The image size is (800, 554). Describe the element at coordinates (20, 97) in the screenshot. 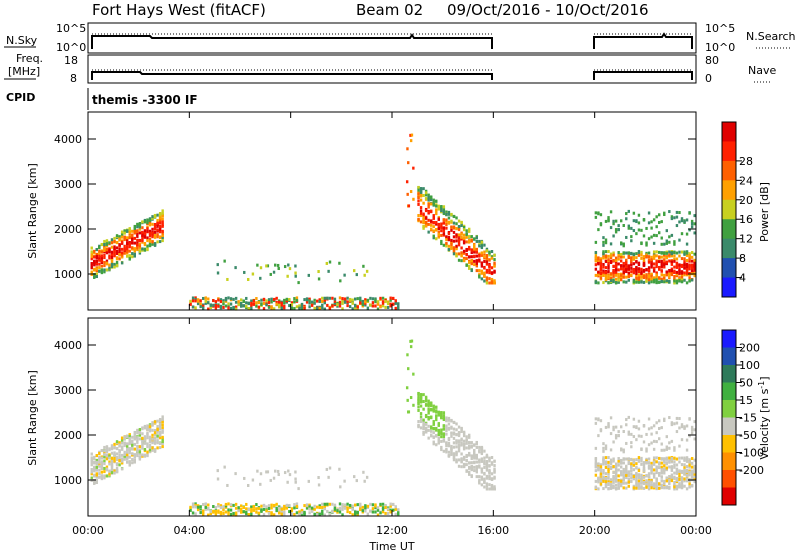

I see `cpid-label: CPID` at that location.